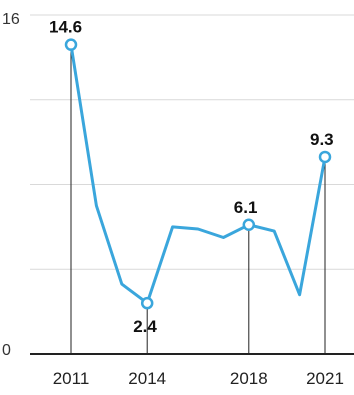 Image resolution: width=354 pixels, height=395 pixels. Describe the element at coordinates (147, 378) in the screenshot. I see `x-tick-label: 2014` at that location.